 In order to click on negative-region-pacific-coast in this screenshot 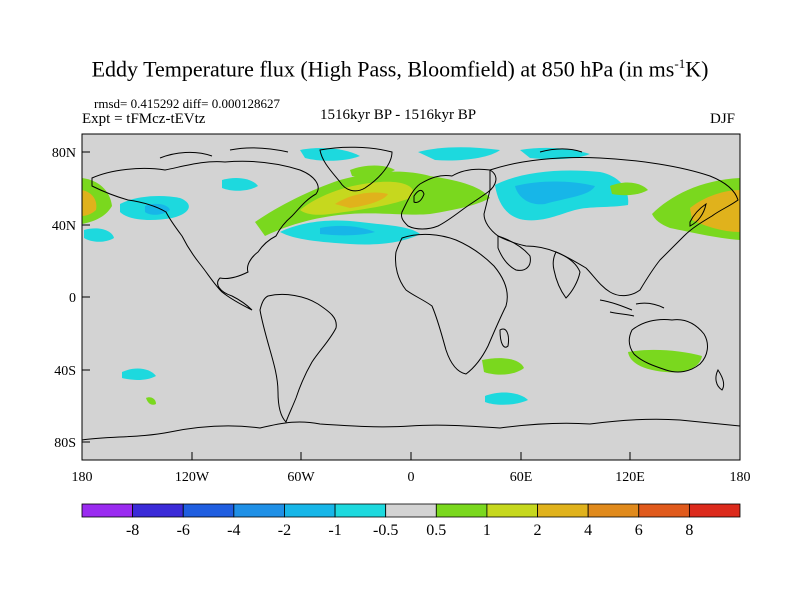, I will do `click(99, 235)`.